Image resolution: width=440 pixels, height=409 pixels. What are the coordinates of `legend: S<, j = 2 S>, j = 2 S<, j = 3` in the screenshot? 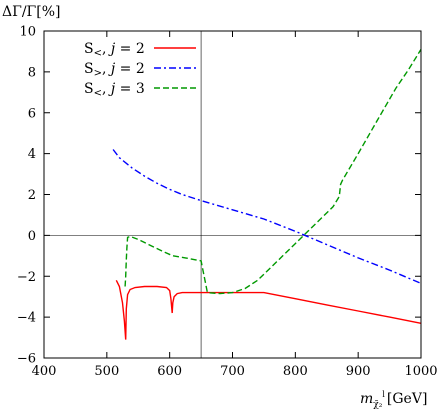 It's located at (140, 70).